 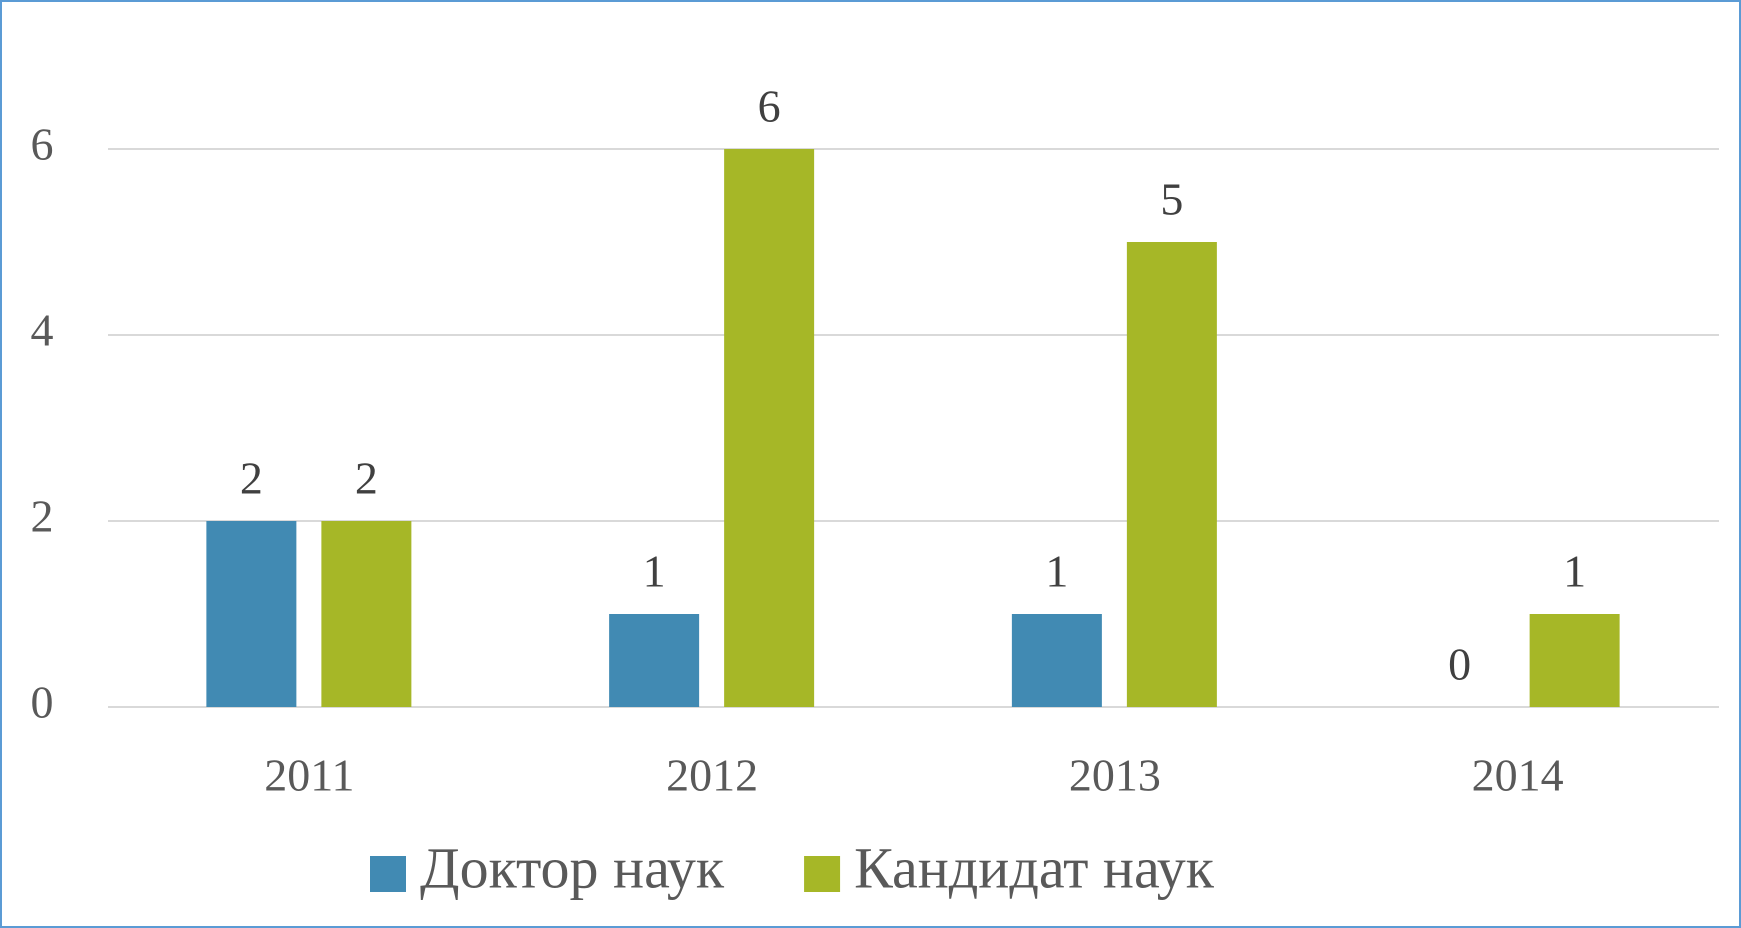 I want to click on y-tick-label: 6, so click(x=42, y=144).